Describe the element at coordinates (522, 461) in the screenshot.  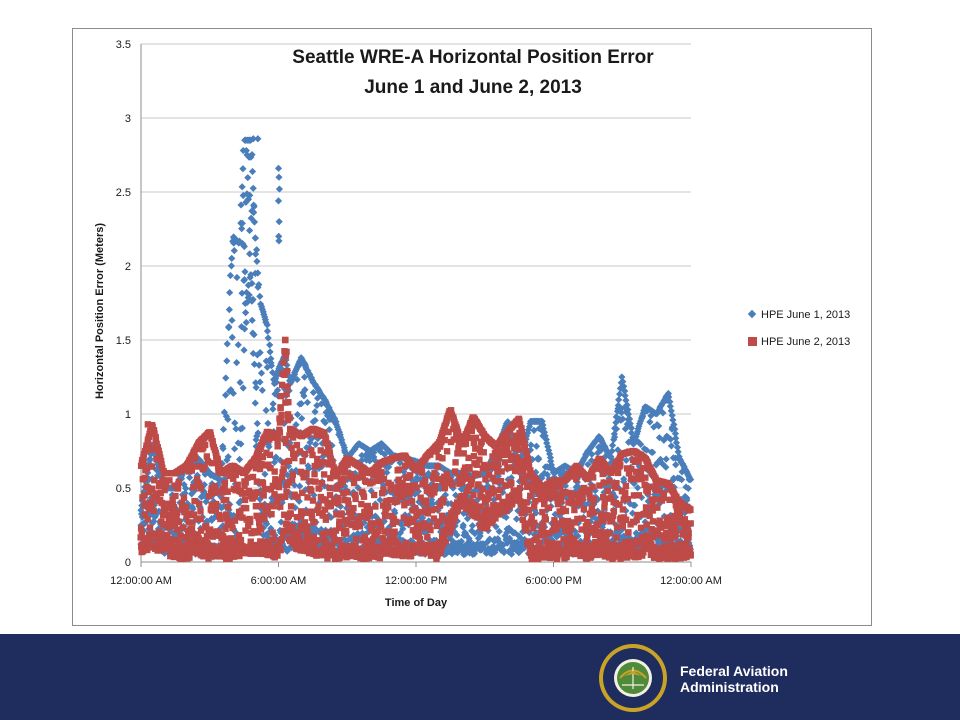
I see `data-point-june-2-1906` at that location.